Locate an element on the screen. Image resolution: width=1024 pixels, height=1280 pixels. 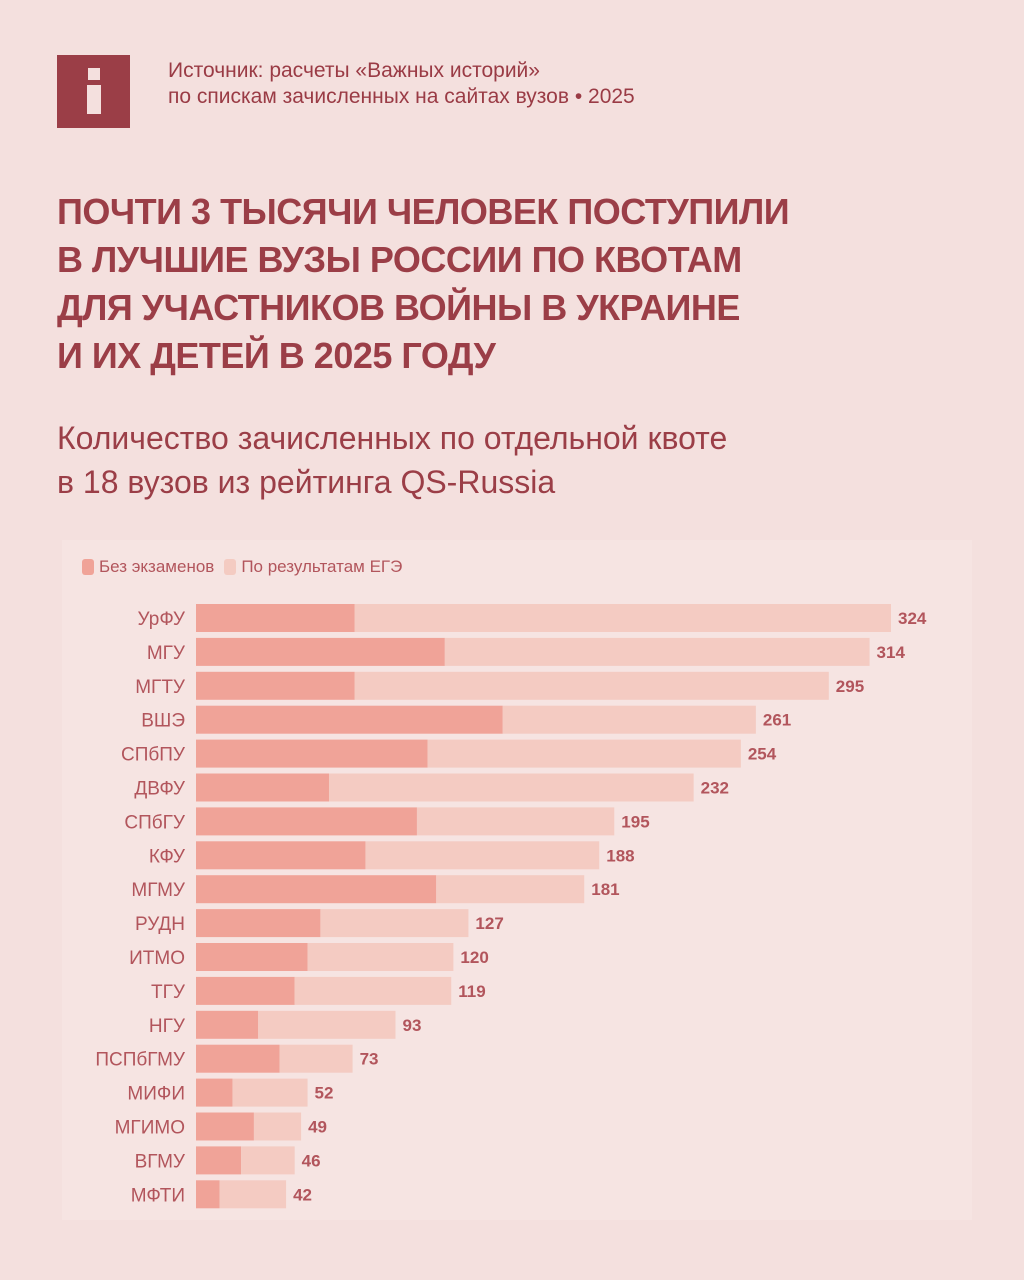
value-label: 295 is located at coordinates (850, 686).